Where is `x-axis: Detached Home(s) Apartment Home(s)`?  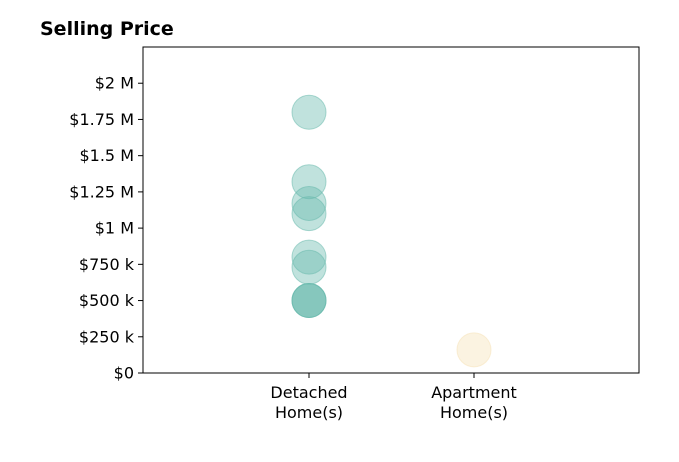 x-axis: Detached Home(s) Apartment Home(s) is located at coordinates (393, 397).